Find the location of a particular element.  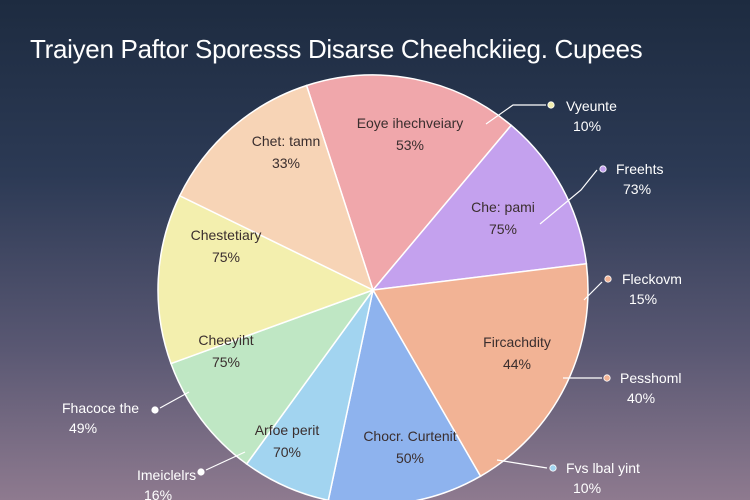

callout-label: Freehts is located at coordinates (639, 169).